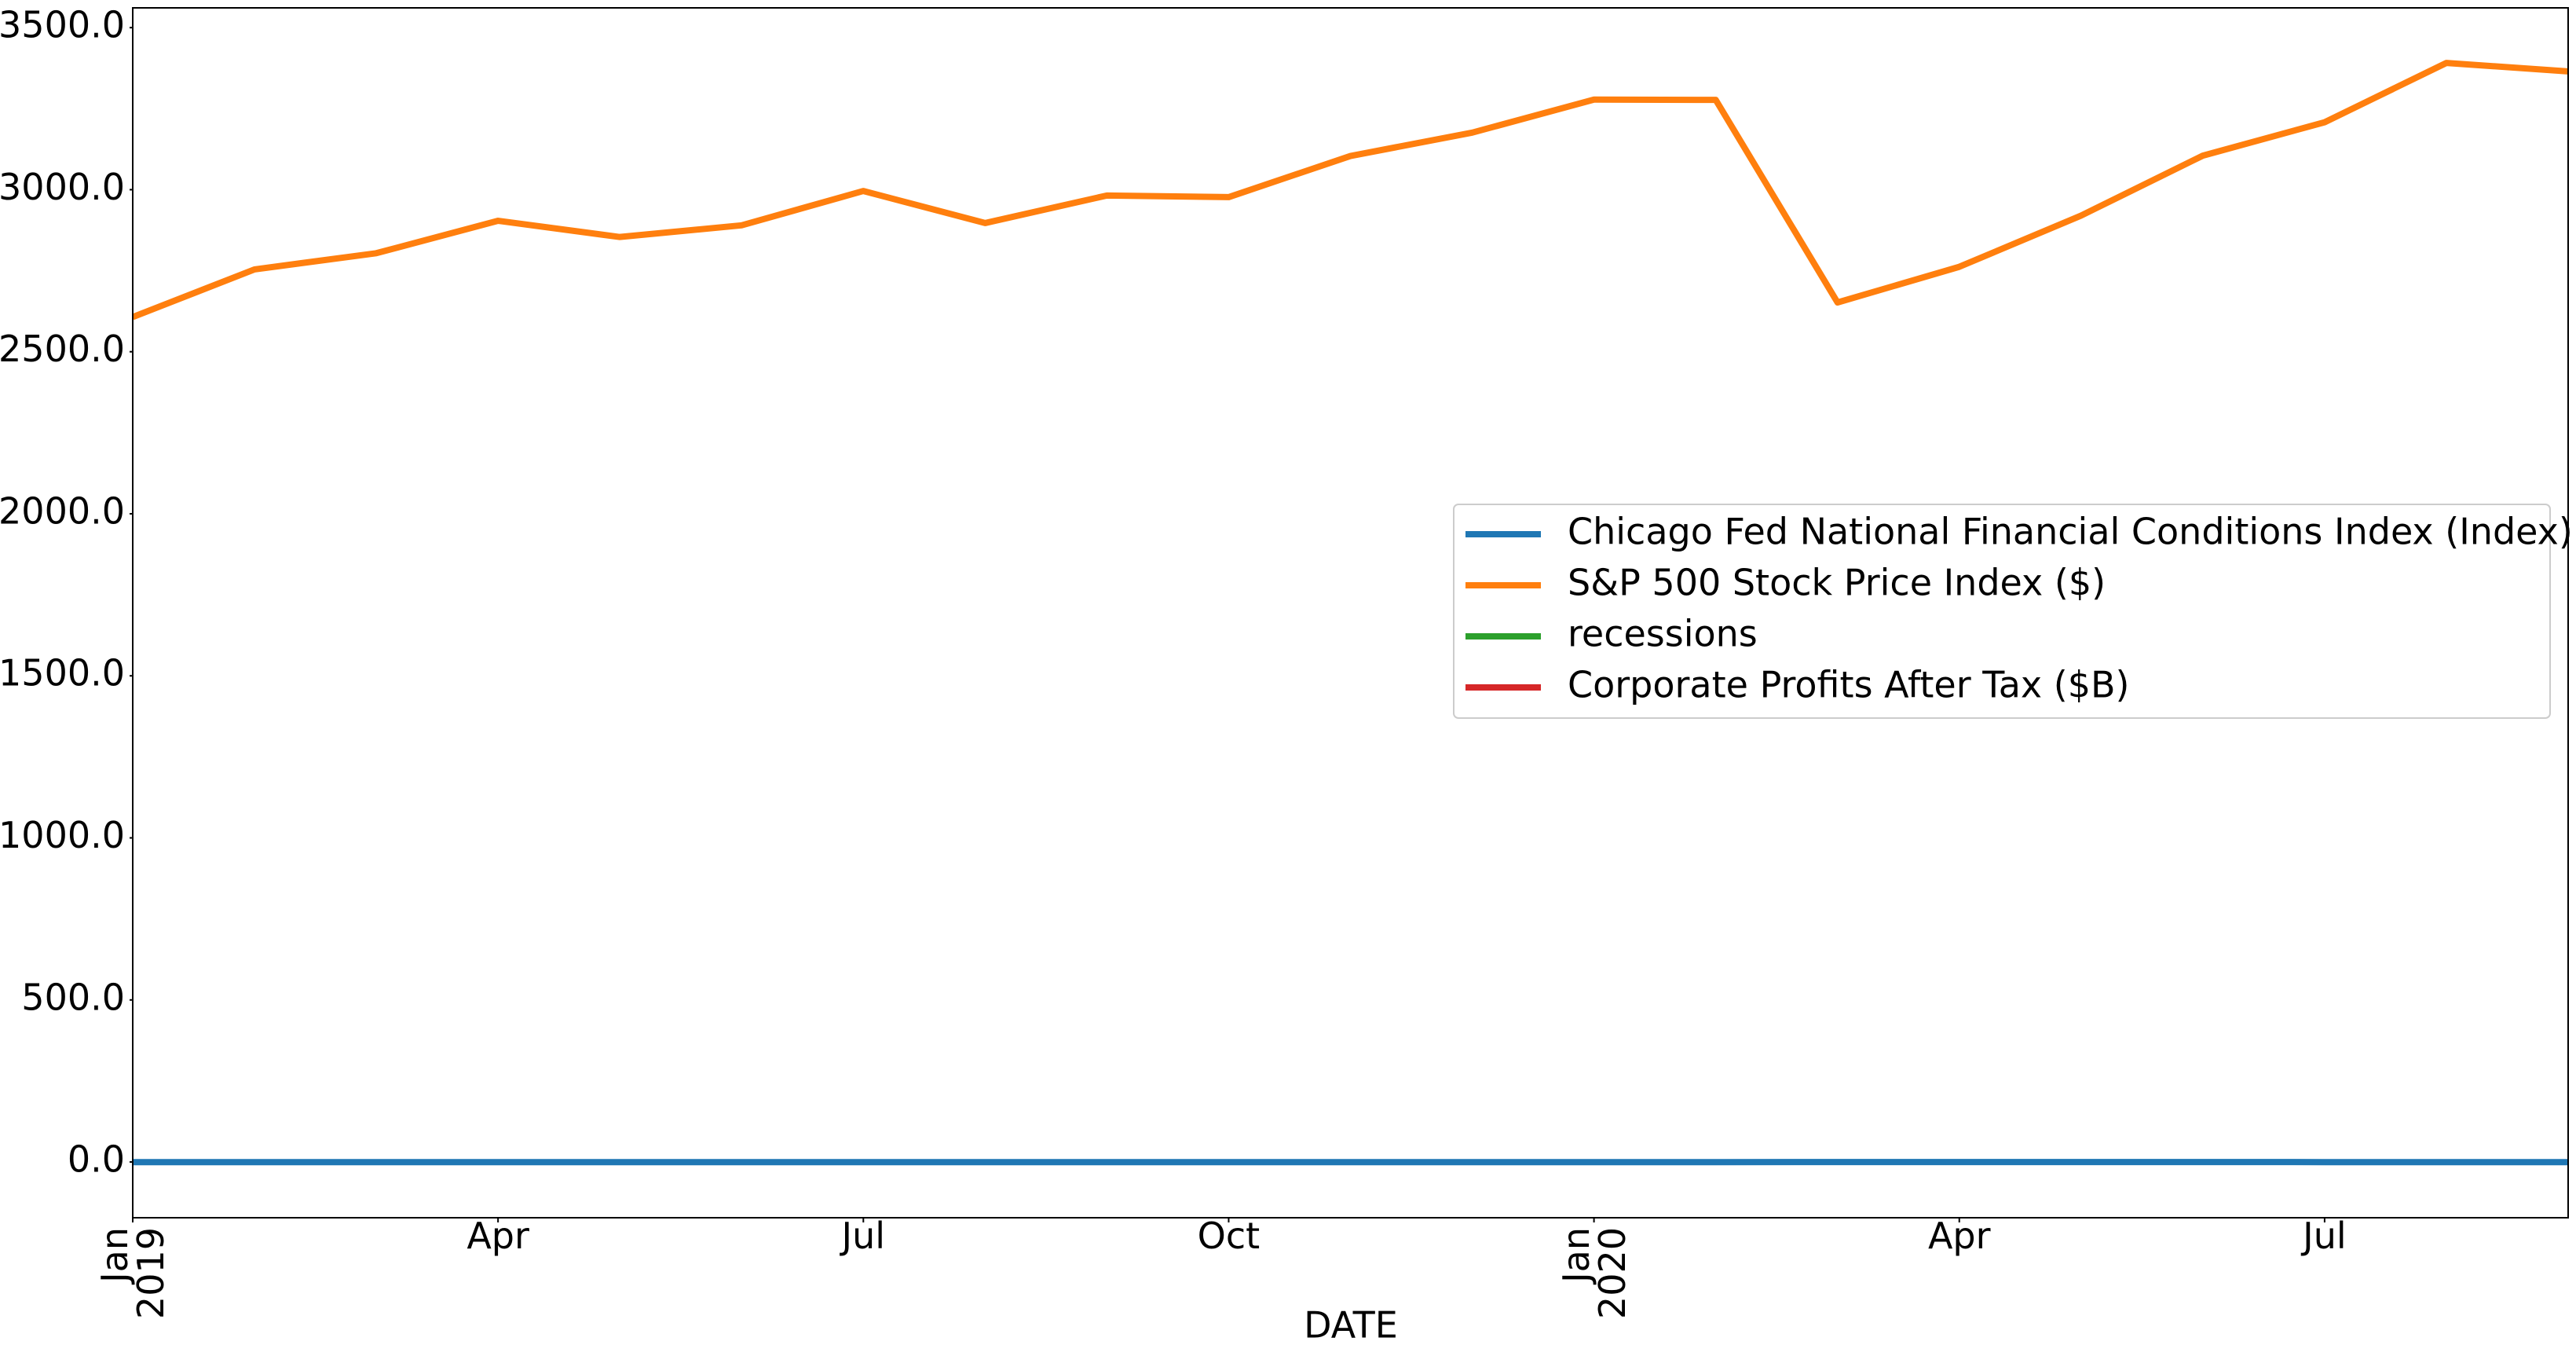 This screenshot has width=2576, height=1356. What do you see at coordinates (63, 510) in the screenshot?
I see `y-tick-label: 2000.0` at bounding box center [63, 510].